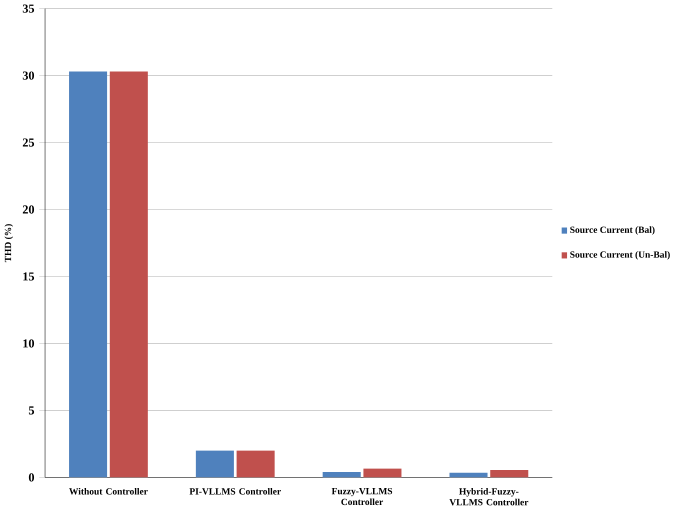  Describe the element at coordinates (28, 142) in the screenshot. I see `y-tick-label: 25` at that location.